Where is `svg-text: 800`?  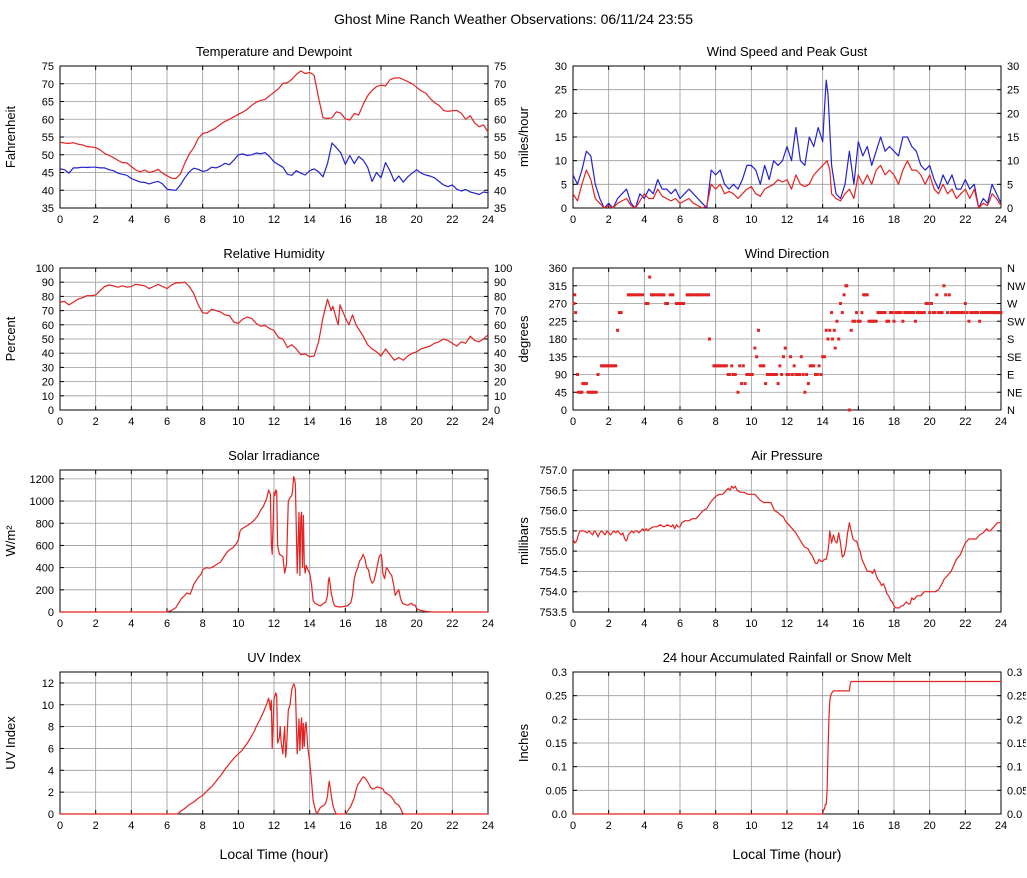
svg-text: 800 is located at coordinates (45, 524).